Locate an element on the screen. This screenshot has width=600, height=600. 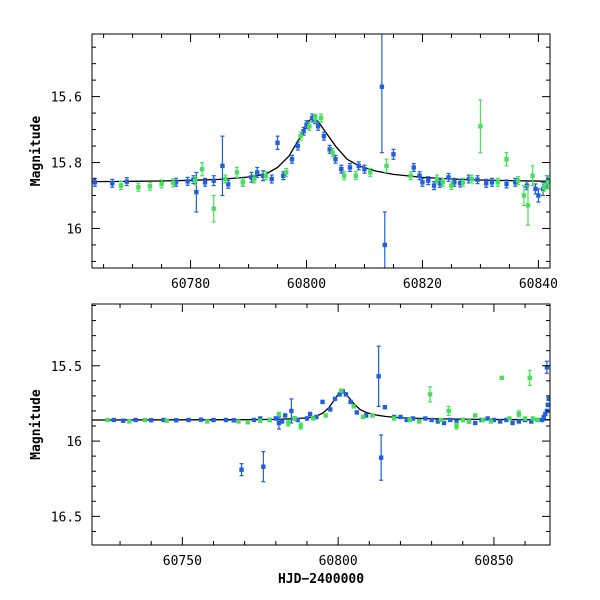
y-axis-title: Magnitude is located at coordinates (36, 424).